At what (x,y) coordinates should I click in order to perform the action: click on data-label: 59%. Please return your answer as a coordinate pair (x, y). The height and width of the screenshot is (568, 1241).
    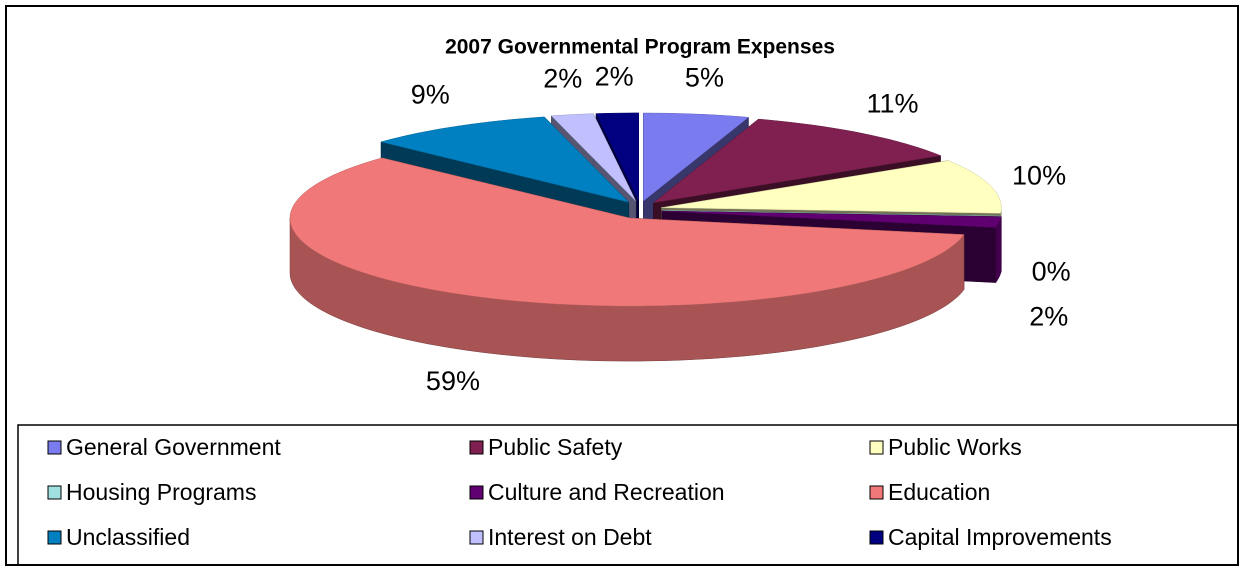
    Looking at the image, I should click on (453, 381).